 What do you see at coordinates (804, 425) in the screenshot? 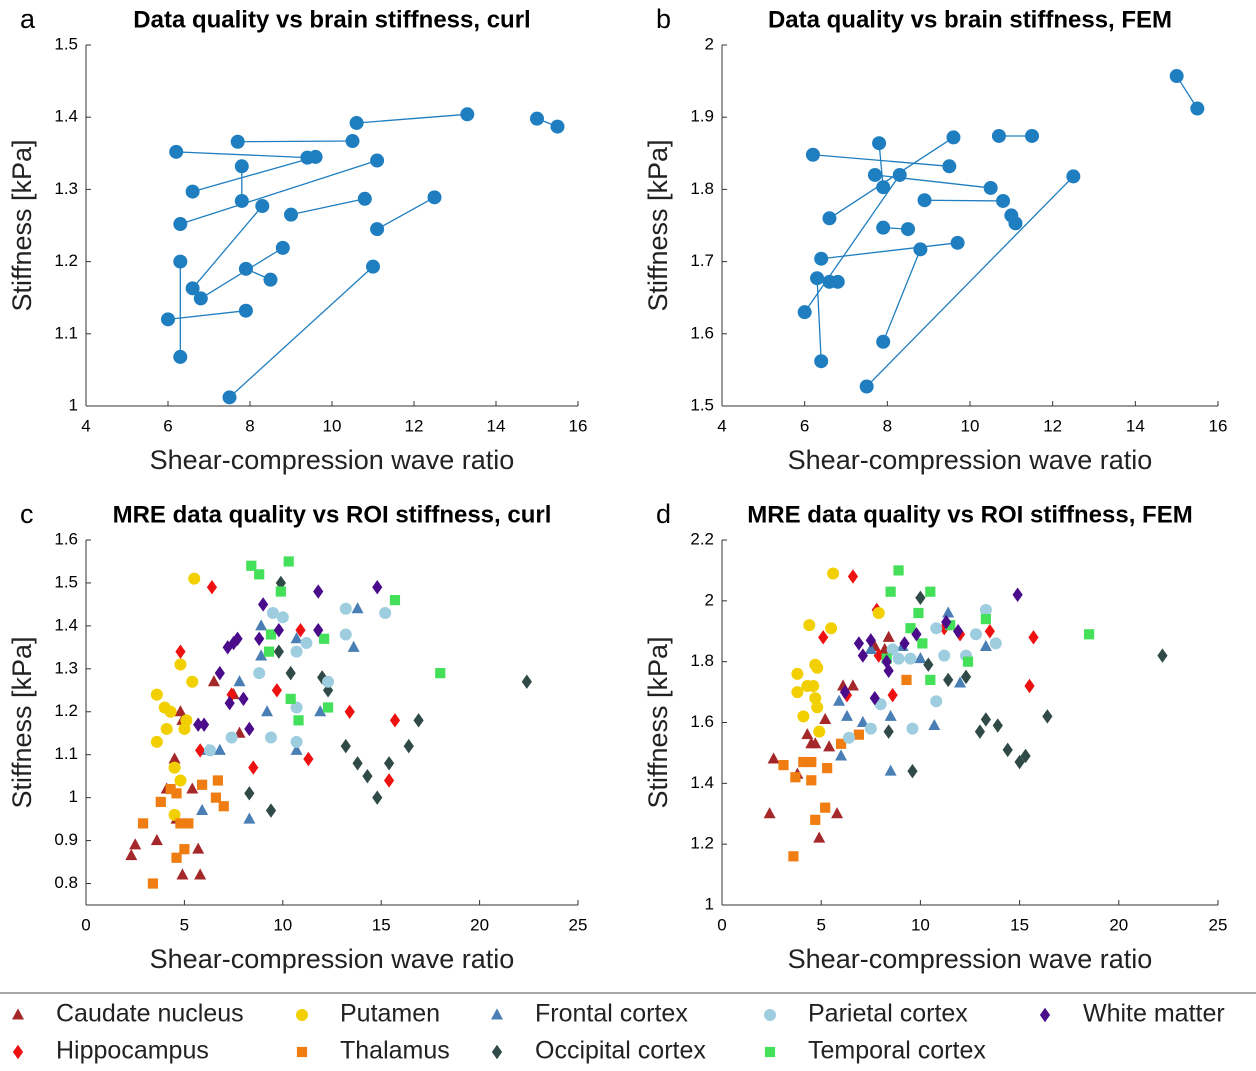
I see `x-tick-label: 6` at bounding box center [804, 425].